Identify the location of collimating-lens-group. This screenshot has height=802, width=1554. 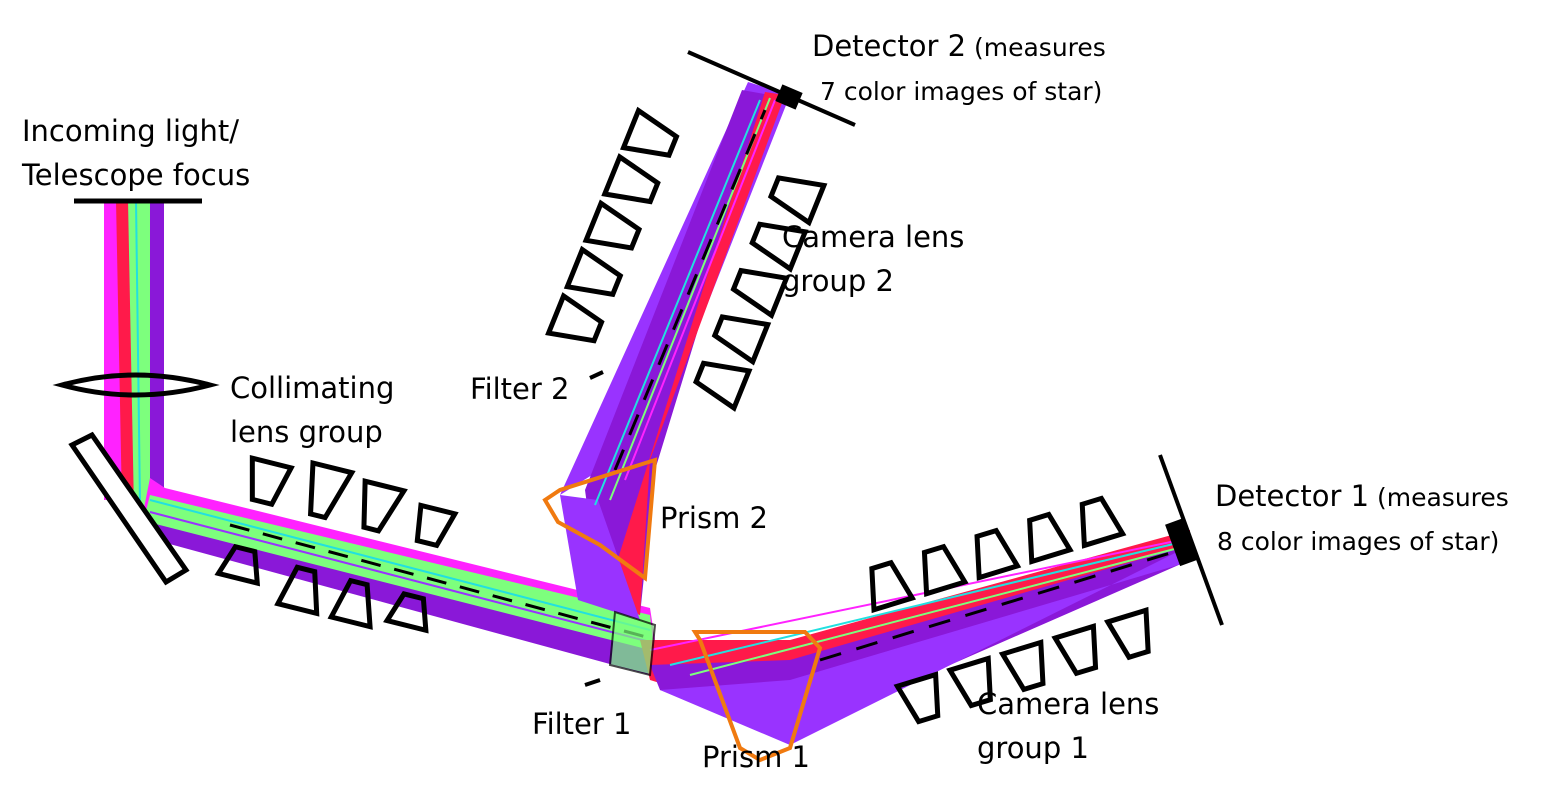
(336, 544).